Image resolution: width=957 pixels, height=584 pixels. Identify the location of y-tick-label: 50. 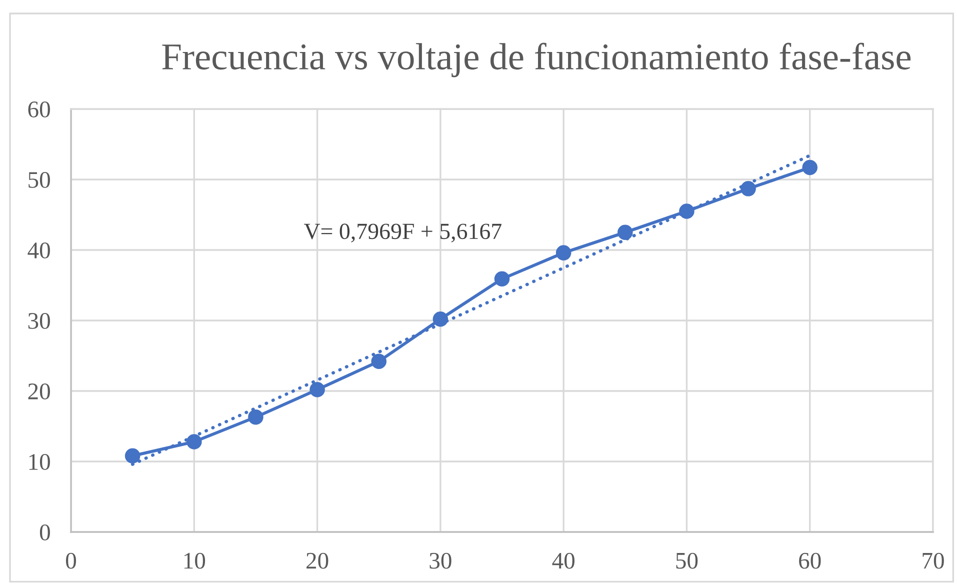
(39, 180).